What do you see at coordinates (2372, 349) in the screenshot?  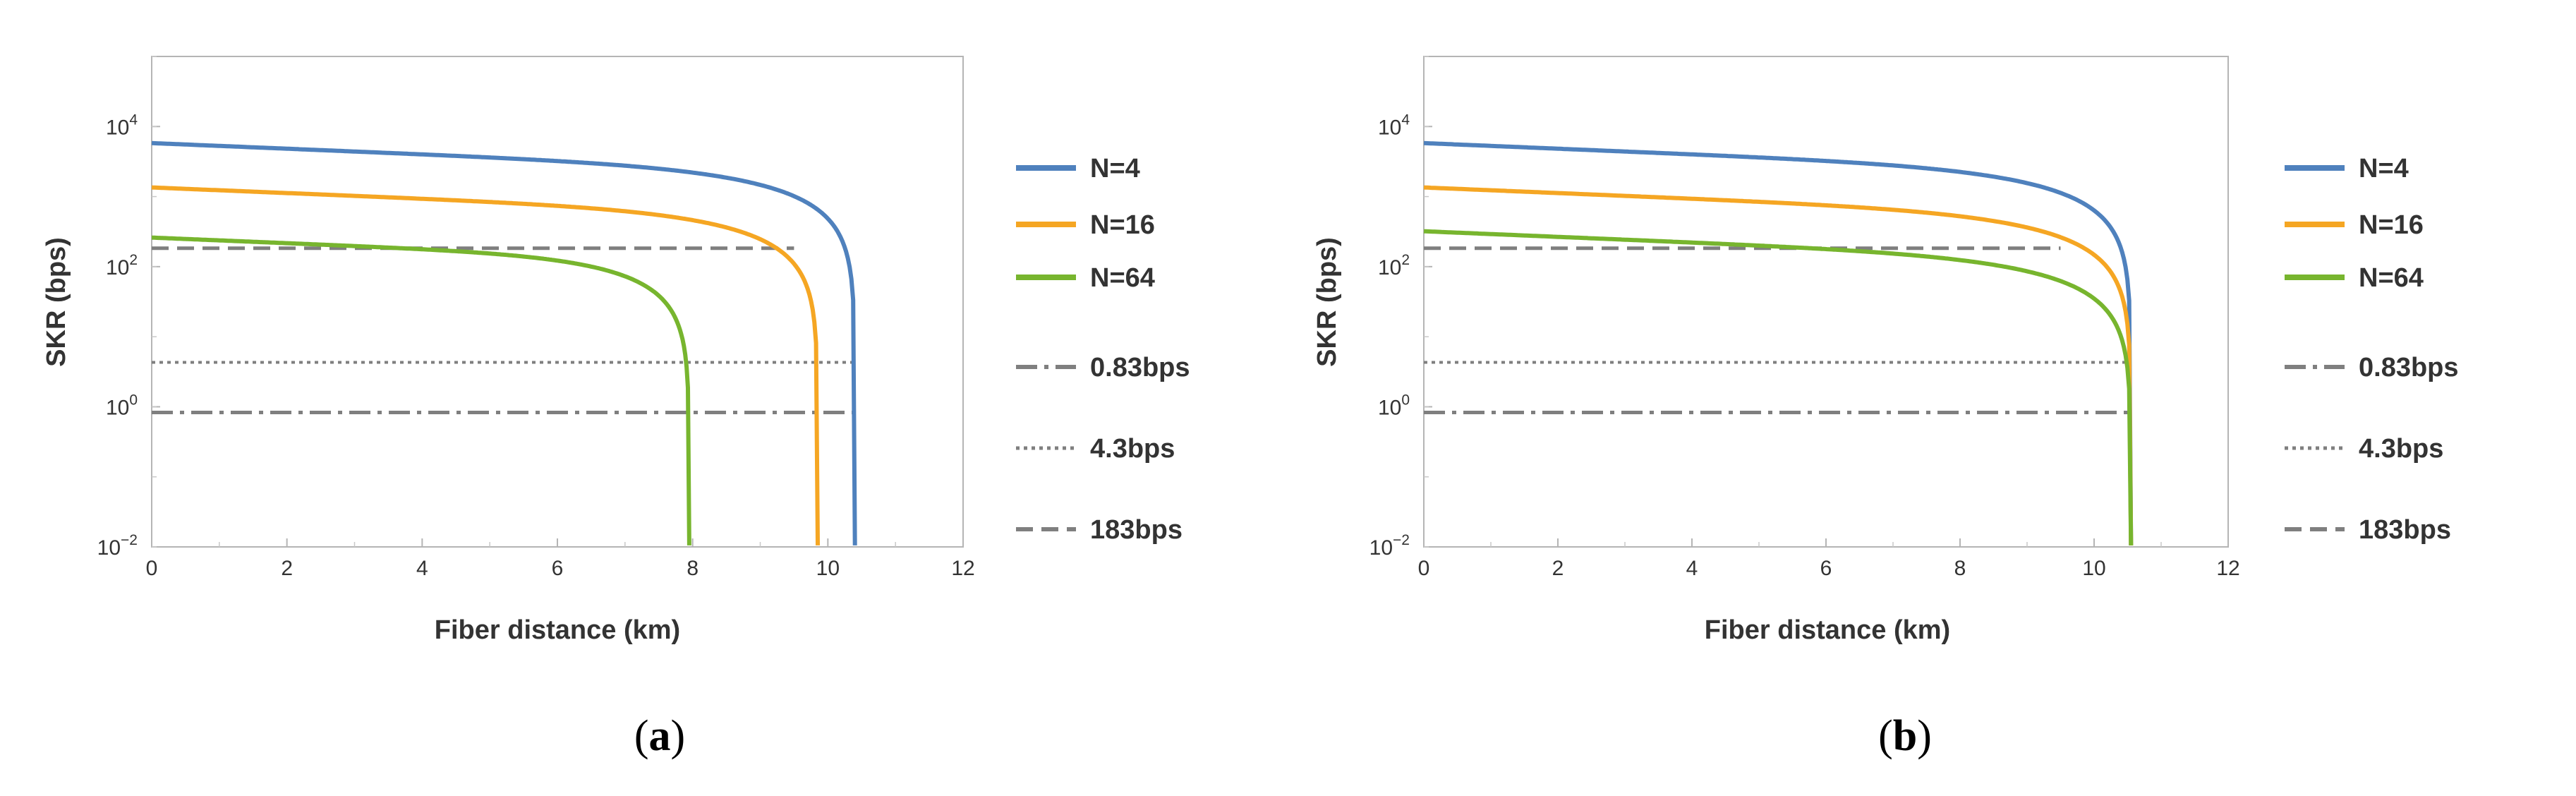 I see `legend-b: N=4 N=16 N=64 0.83bps 4.3bps 183bps` at bounding box center [2372, 349].